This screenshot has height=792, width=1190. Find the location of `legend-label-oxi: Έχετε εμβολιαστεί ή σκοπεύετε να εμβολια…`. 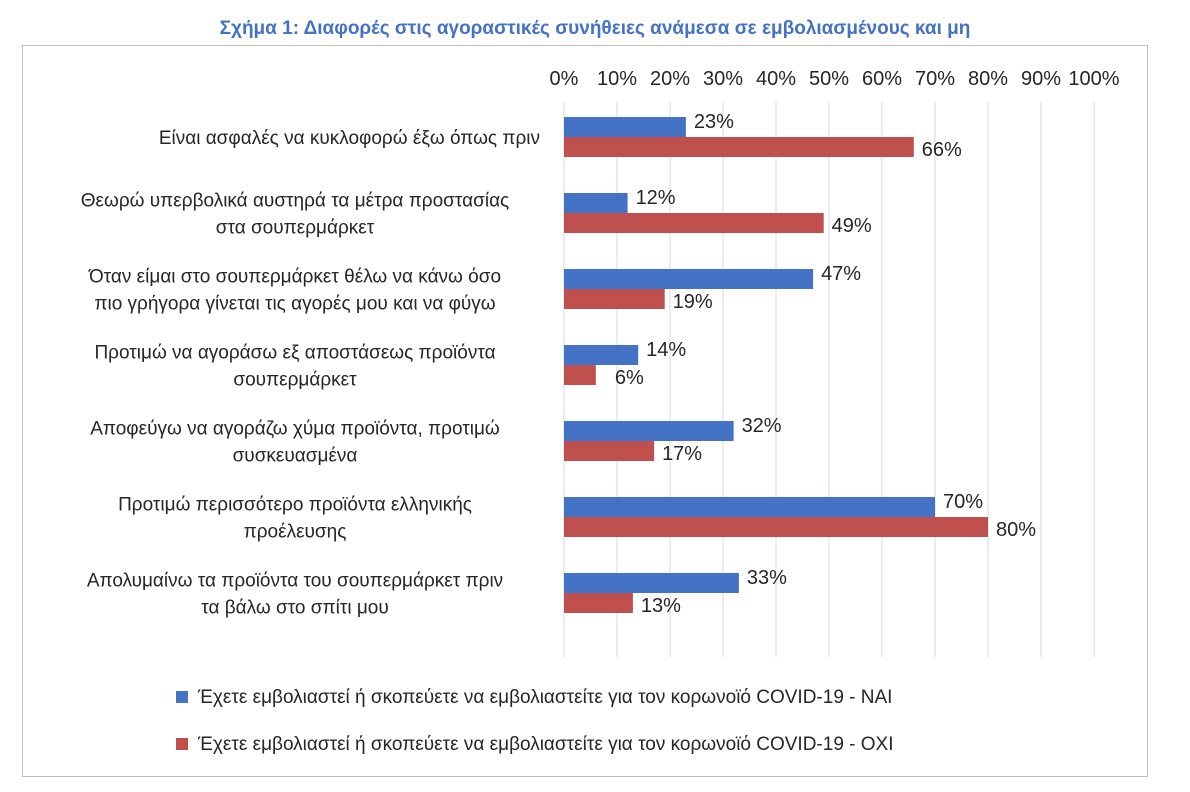

legend-label-oxi: Έχετε εμβολιαστεί ή σκοπεύετε να εμβολια… is located at coordinates (545, 744).